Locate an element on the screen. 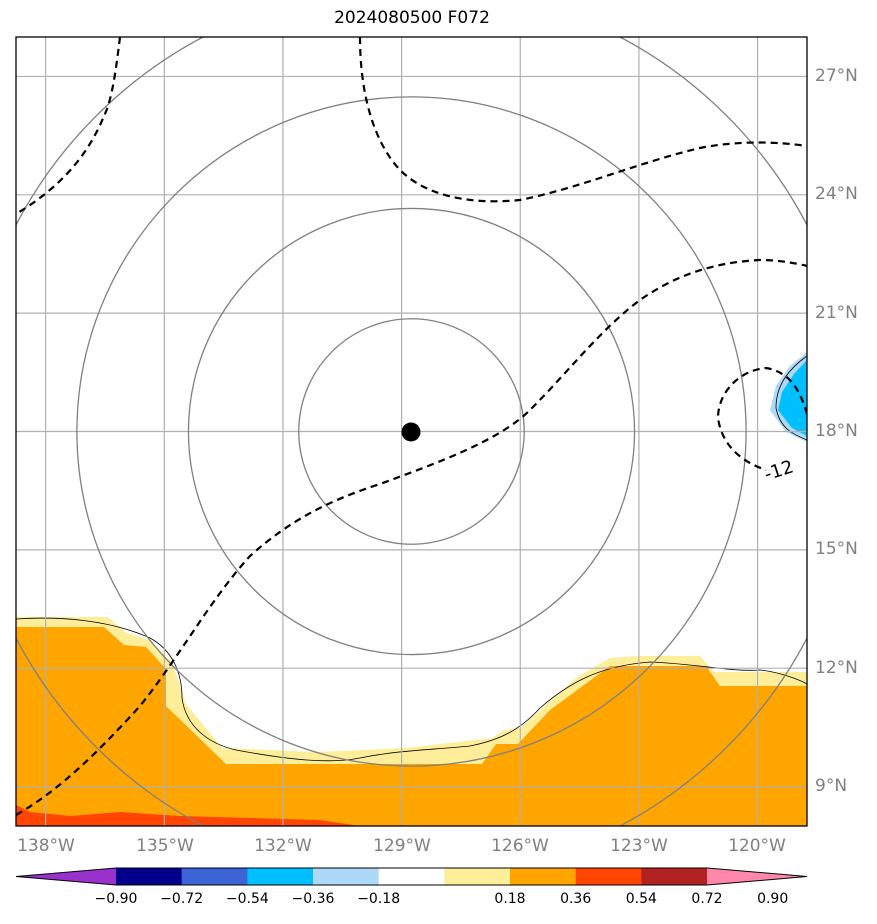 The height and width of the screenshot is (924, 877). colorbar-outline is located at coordinates (411, 876).